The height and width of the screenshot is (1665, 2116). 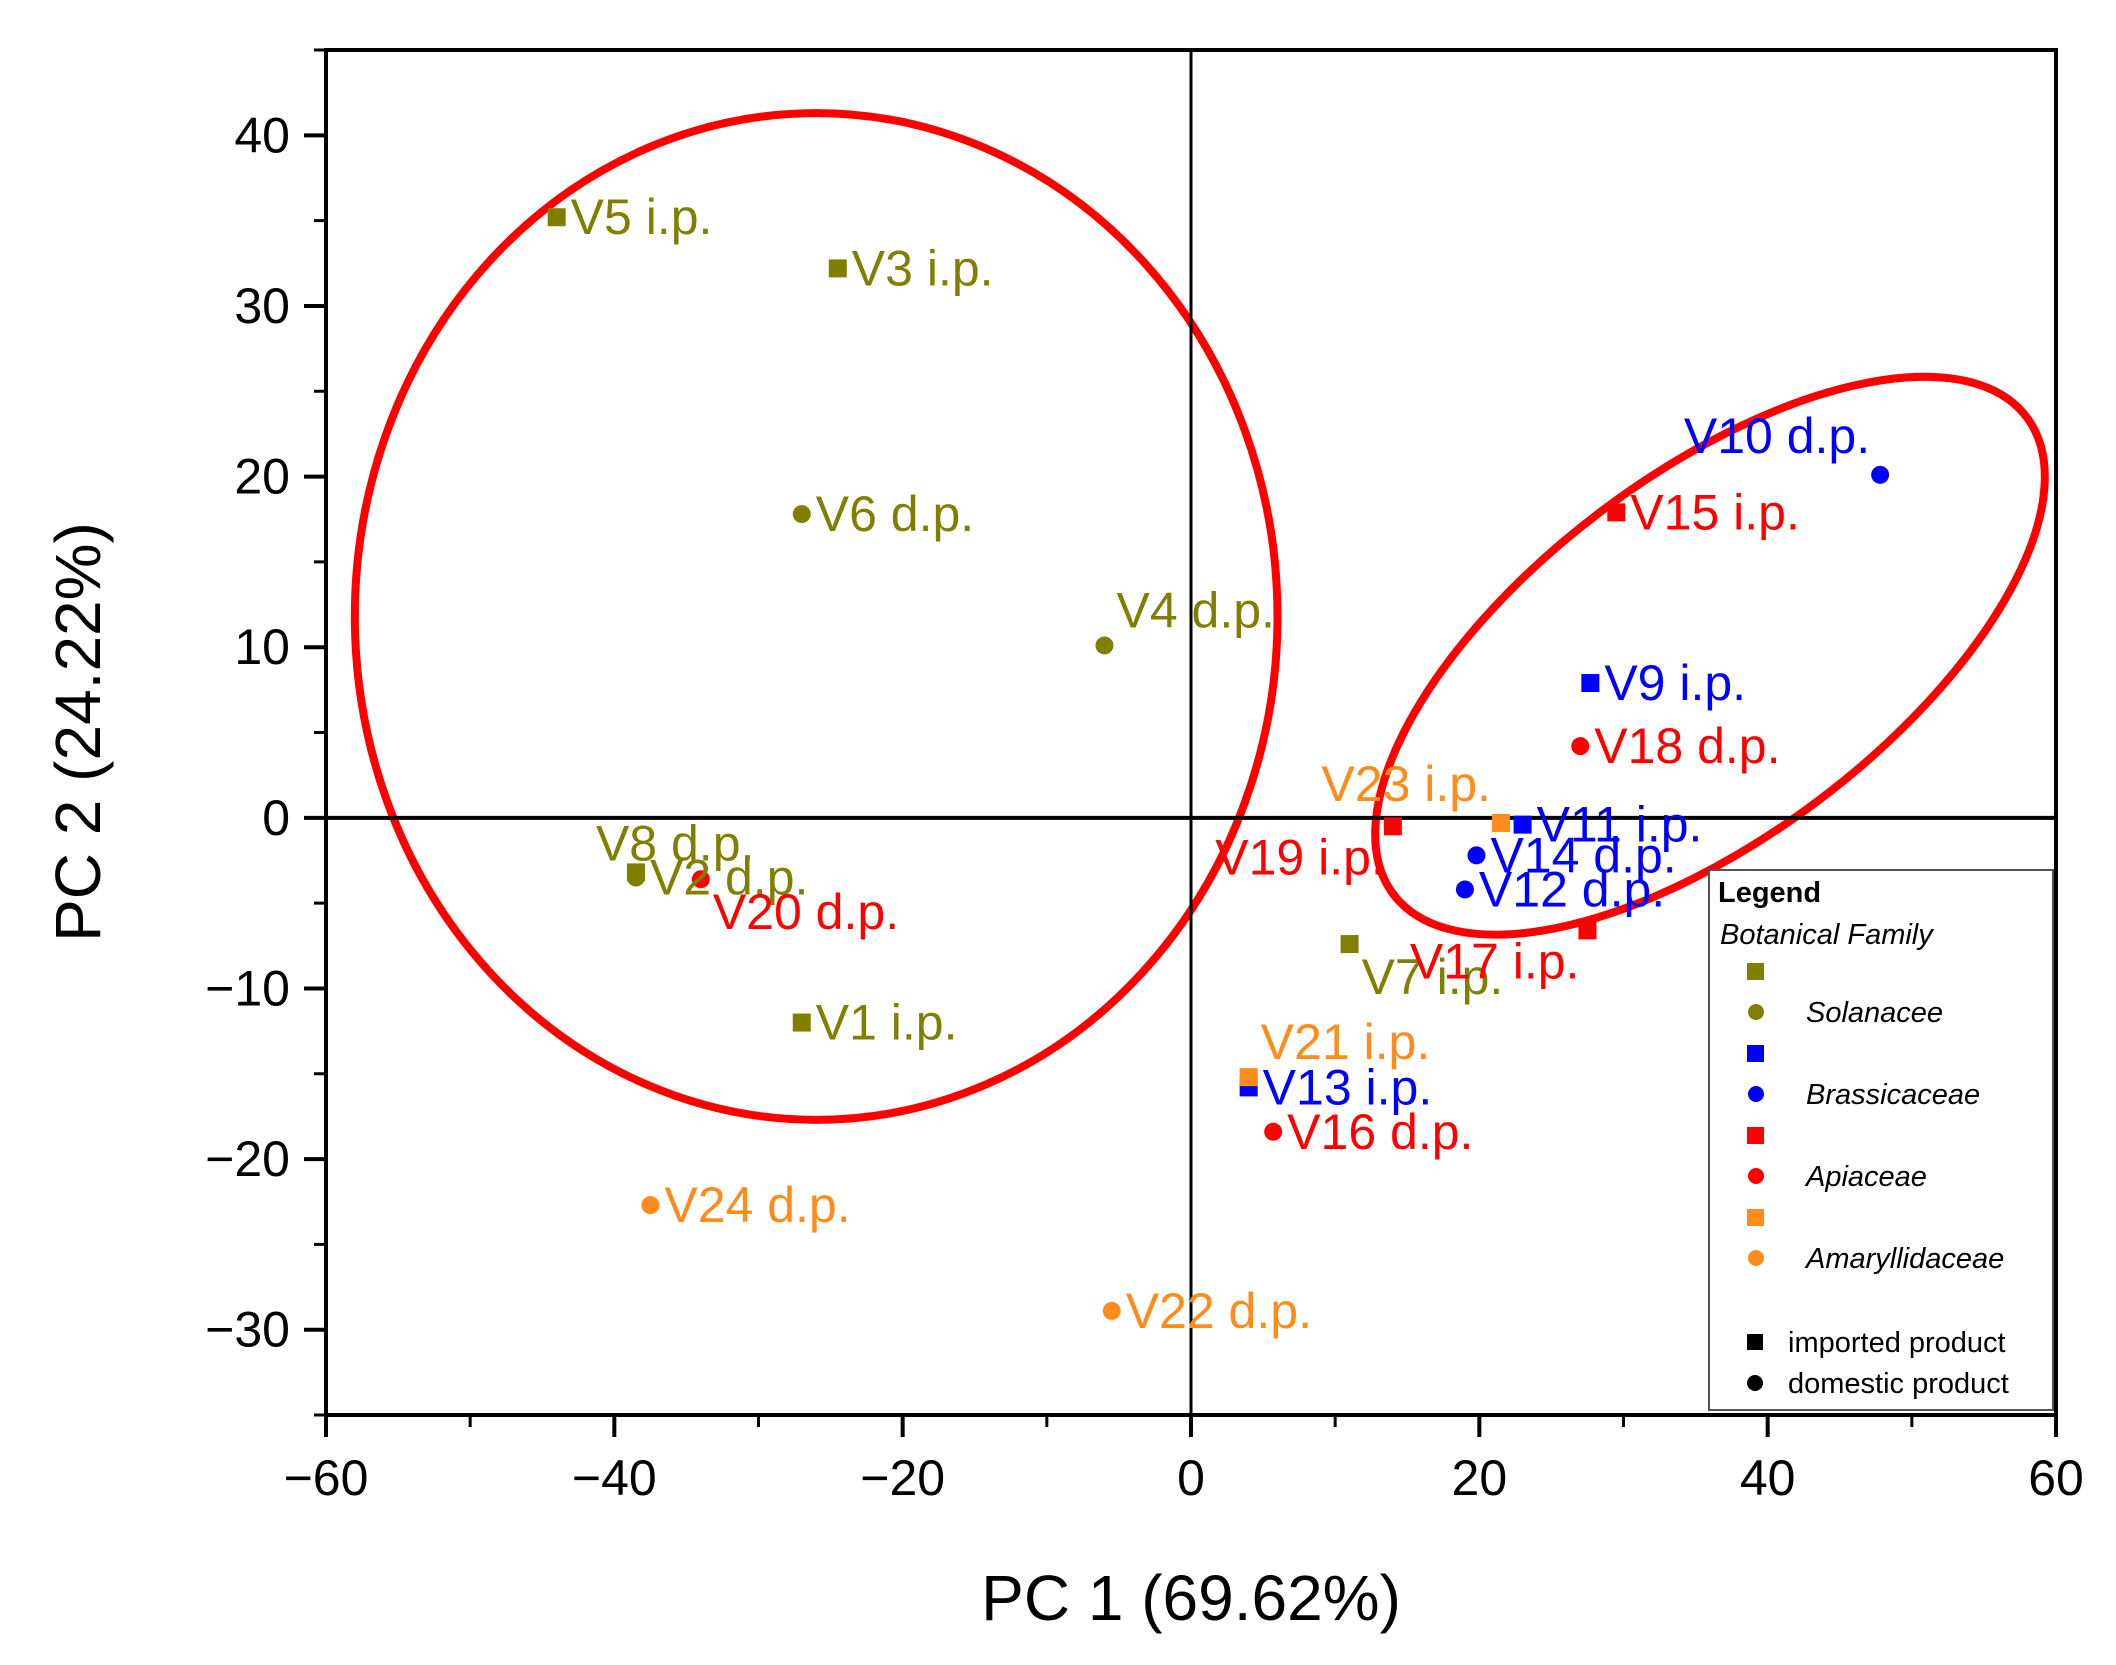 I want to click on legend-subtitle: Botanical Family, so click(x=1827, y=935).